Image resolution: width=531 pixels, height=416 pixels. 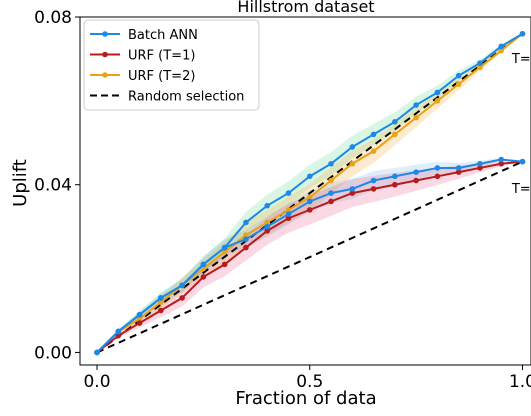 I want to click on x-tick-label: 0.0, so click(x=96, y=382).